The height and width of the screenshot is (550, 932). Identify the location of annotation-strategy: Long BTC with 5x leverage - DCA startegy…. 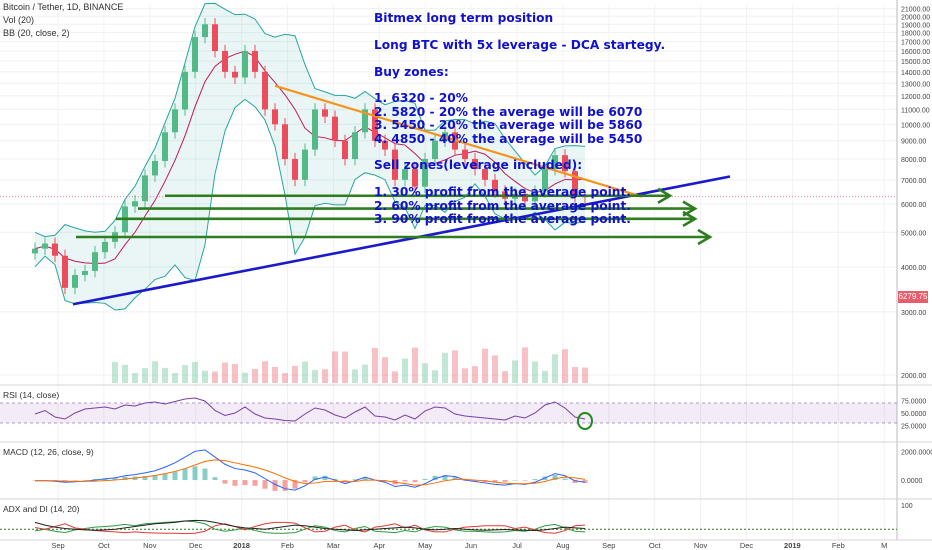
(520, 44).